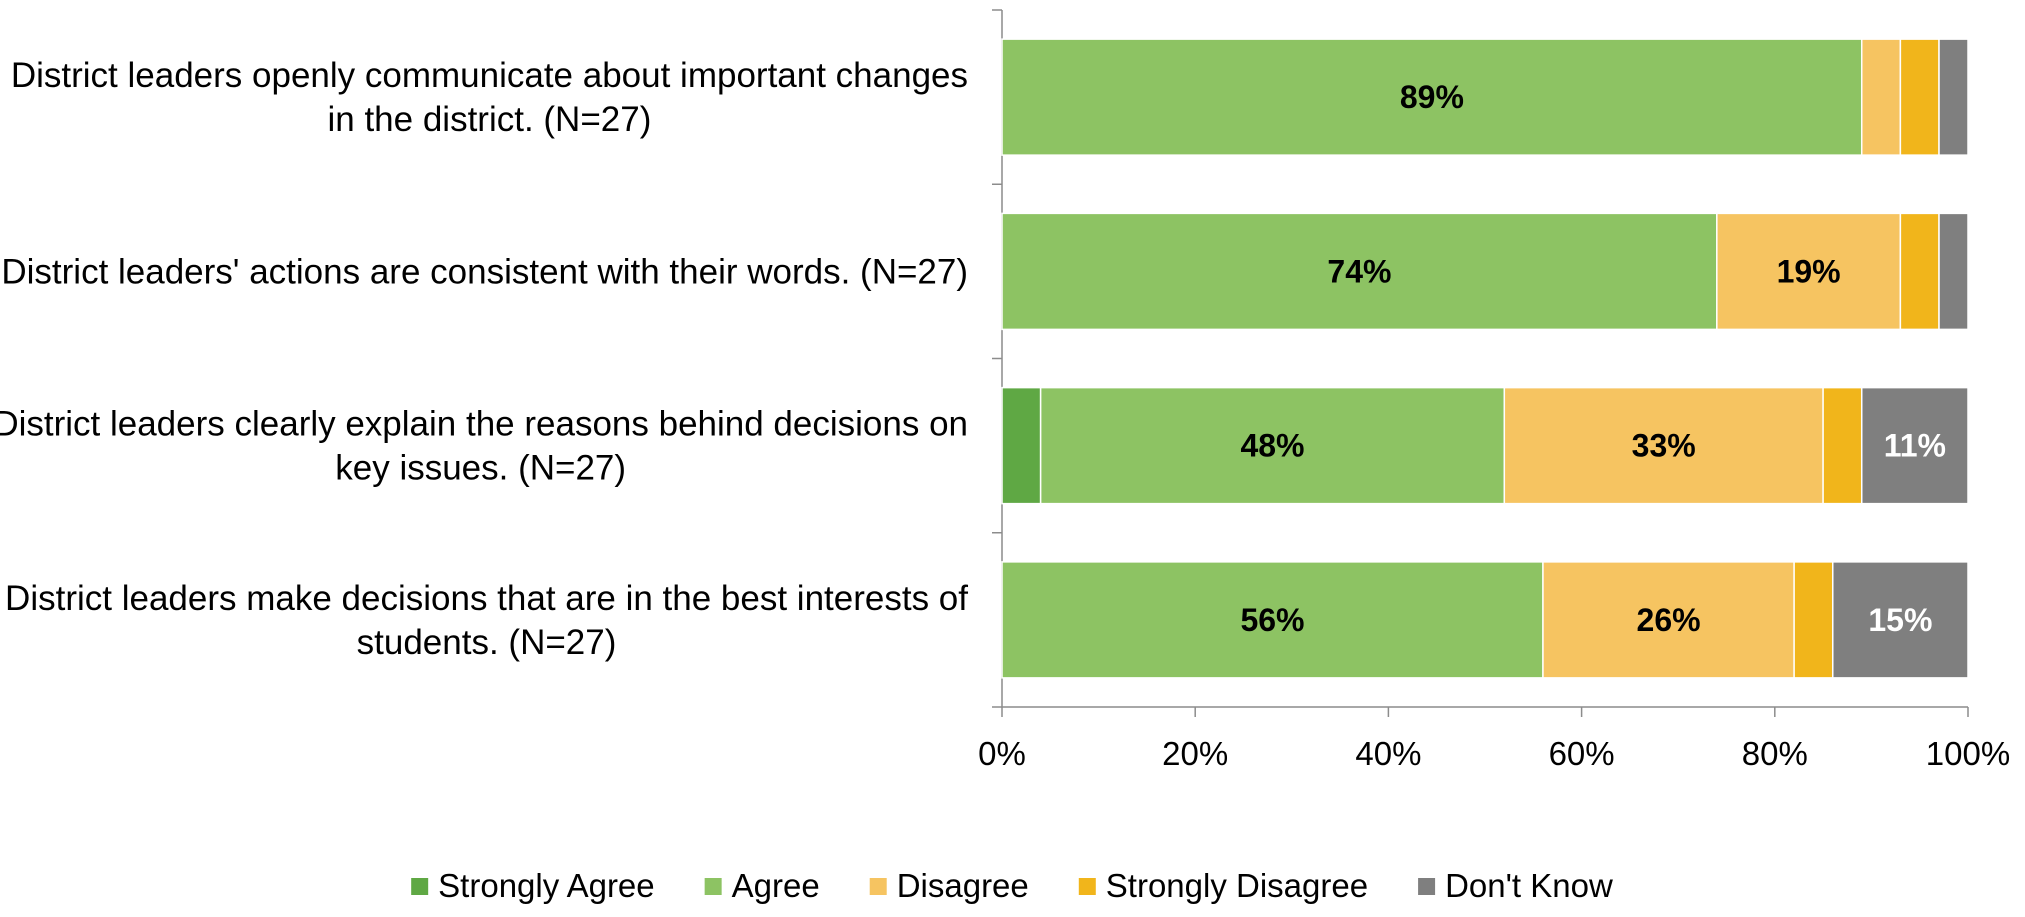  Describe the element at coordinates (487, 642) in the screenshot. I see `category-label-line: students. (N=27)` at that location.